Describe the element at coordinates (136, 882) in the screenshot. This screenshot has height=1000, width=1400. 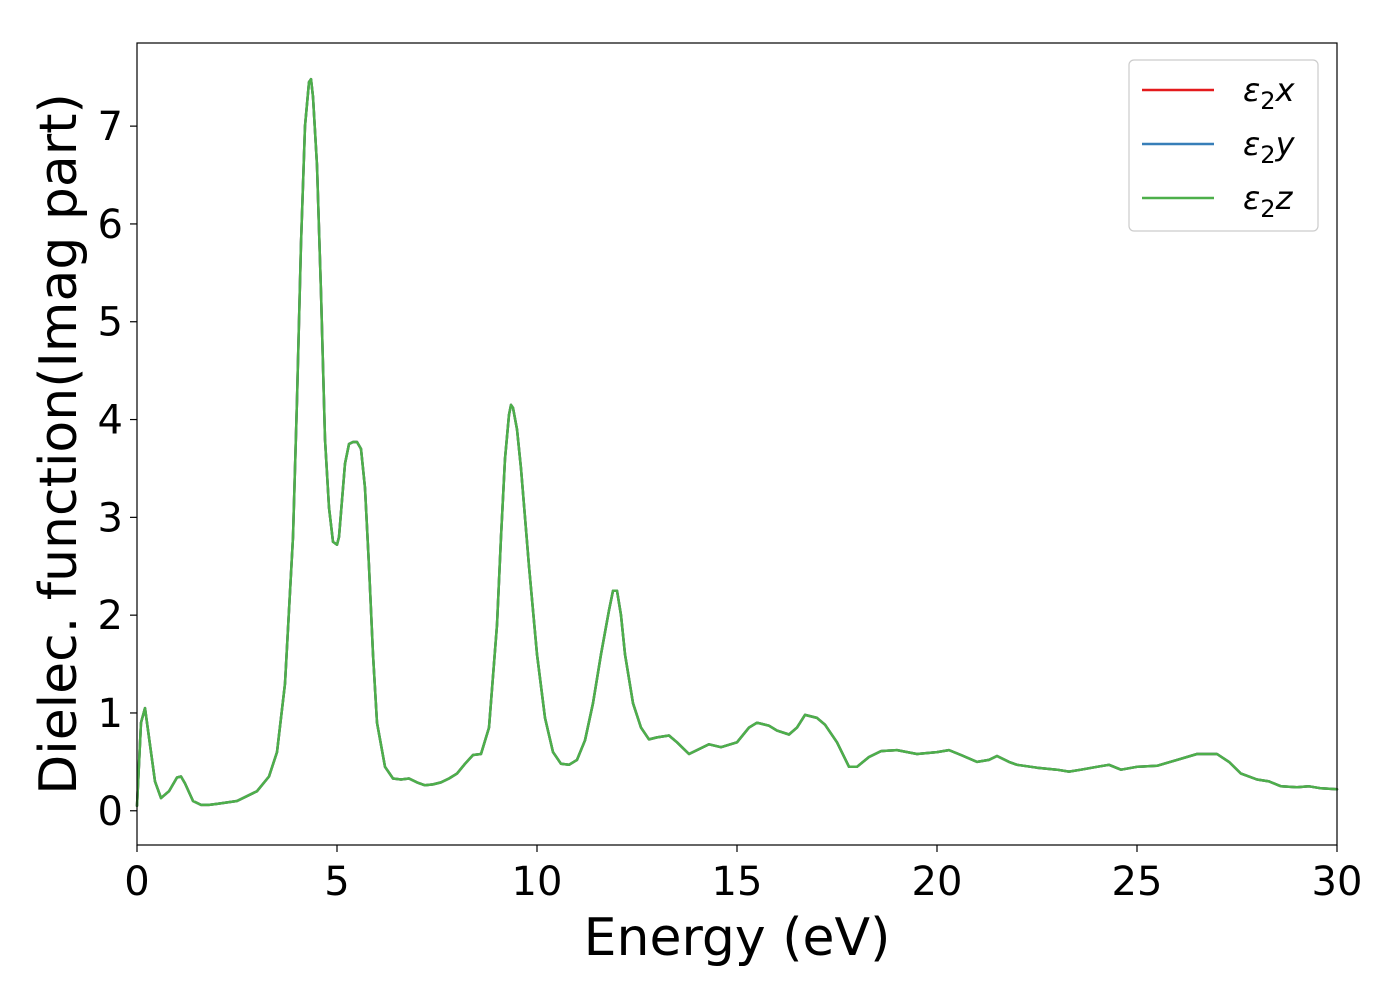
I see `x-tick-label: 0` at that location.